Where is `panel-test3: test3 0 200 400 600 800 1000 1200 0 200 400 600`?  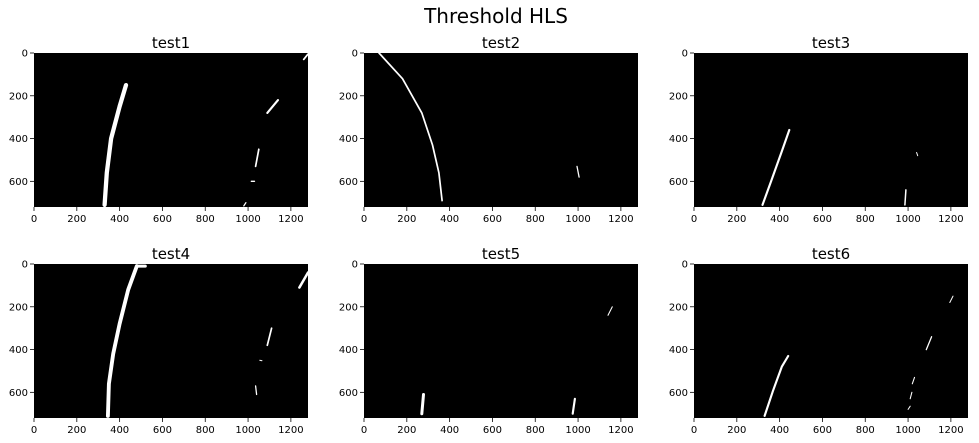 panel-test3: test3 0 200 400 600 800 1000 1200 0 200 400 600 is located at coordinates (818, 129).